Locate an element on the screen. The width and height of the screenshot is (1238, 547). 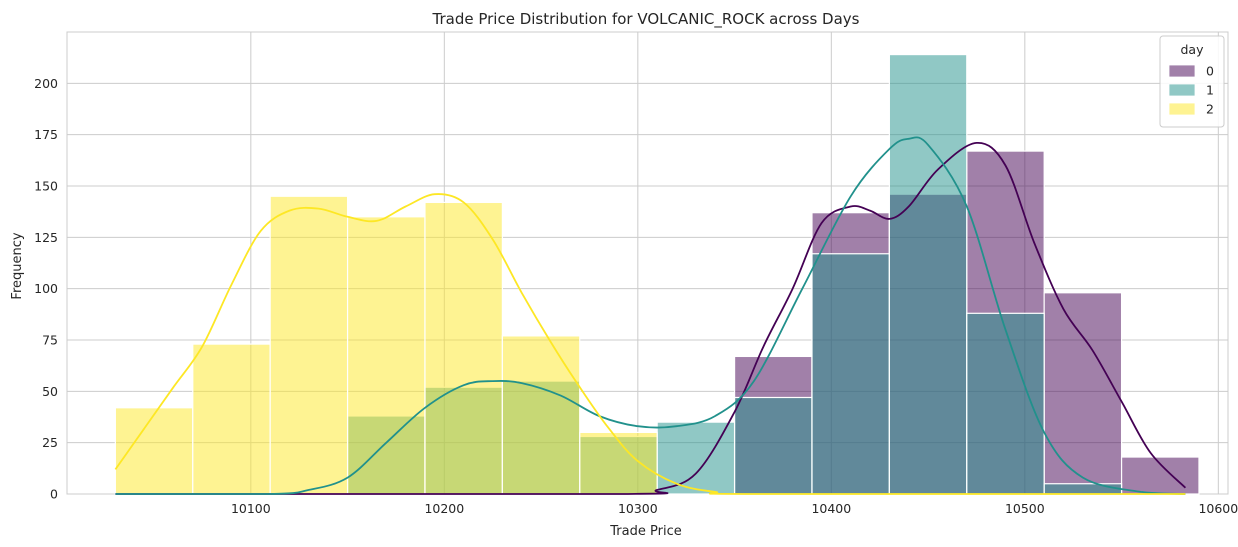
x-tick-label: 10600 is located at coordinates (1218, 508).